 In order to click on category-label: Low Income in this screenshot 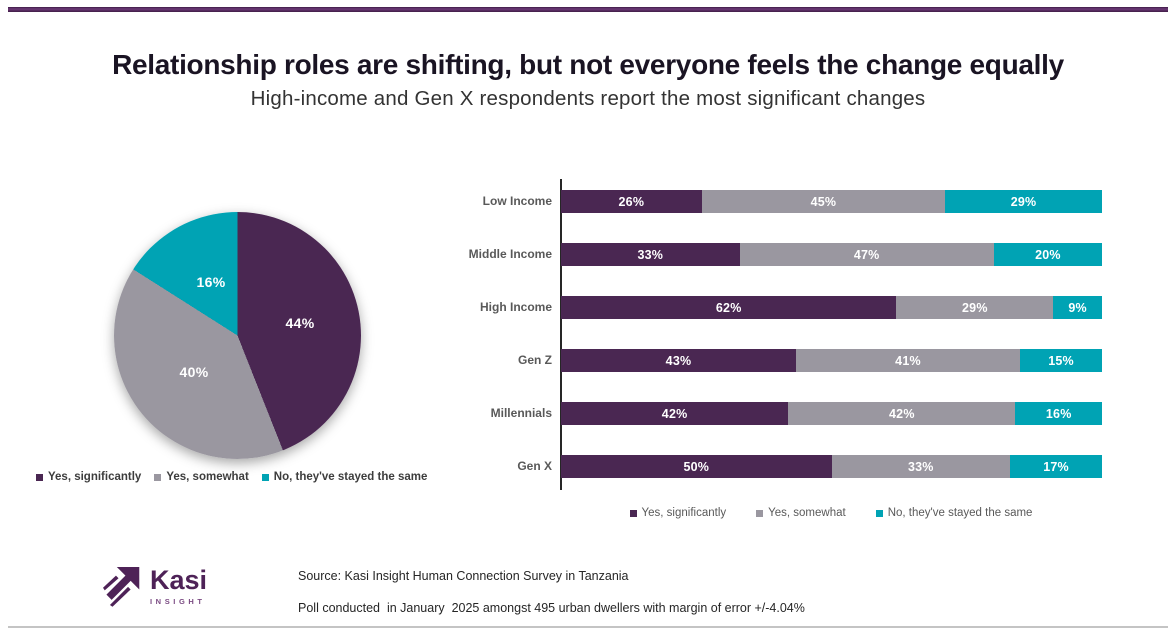, I will do `click(517, 201)`.